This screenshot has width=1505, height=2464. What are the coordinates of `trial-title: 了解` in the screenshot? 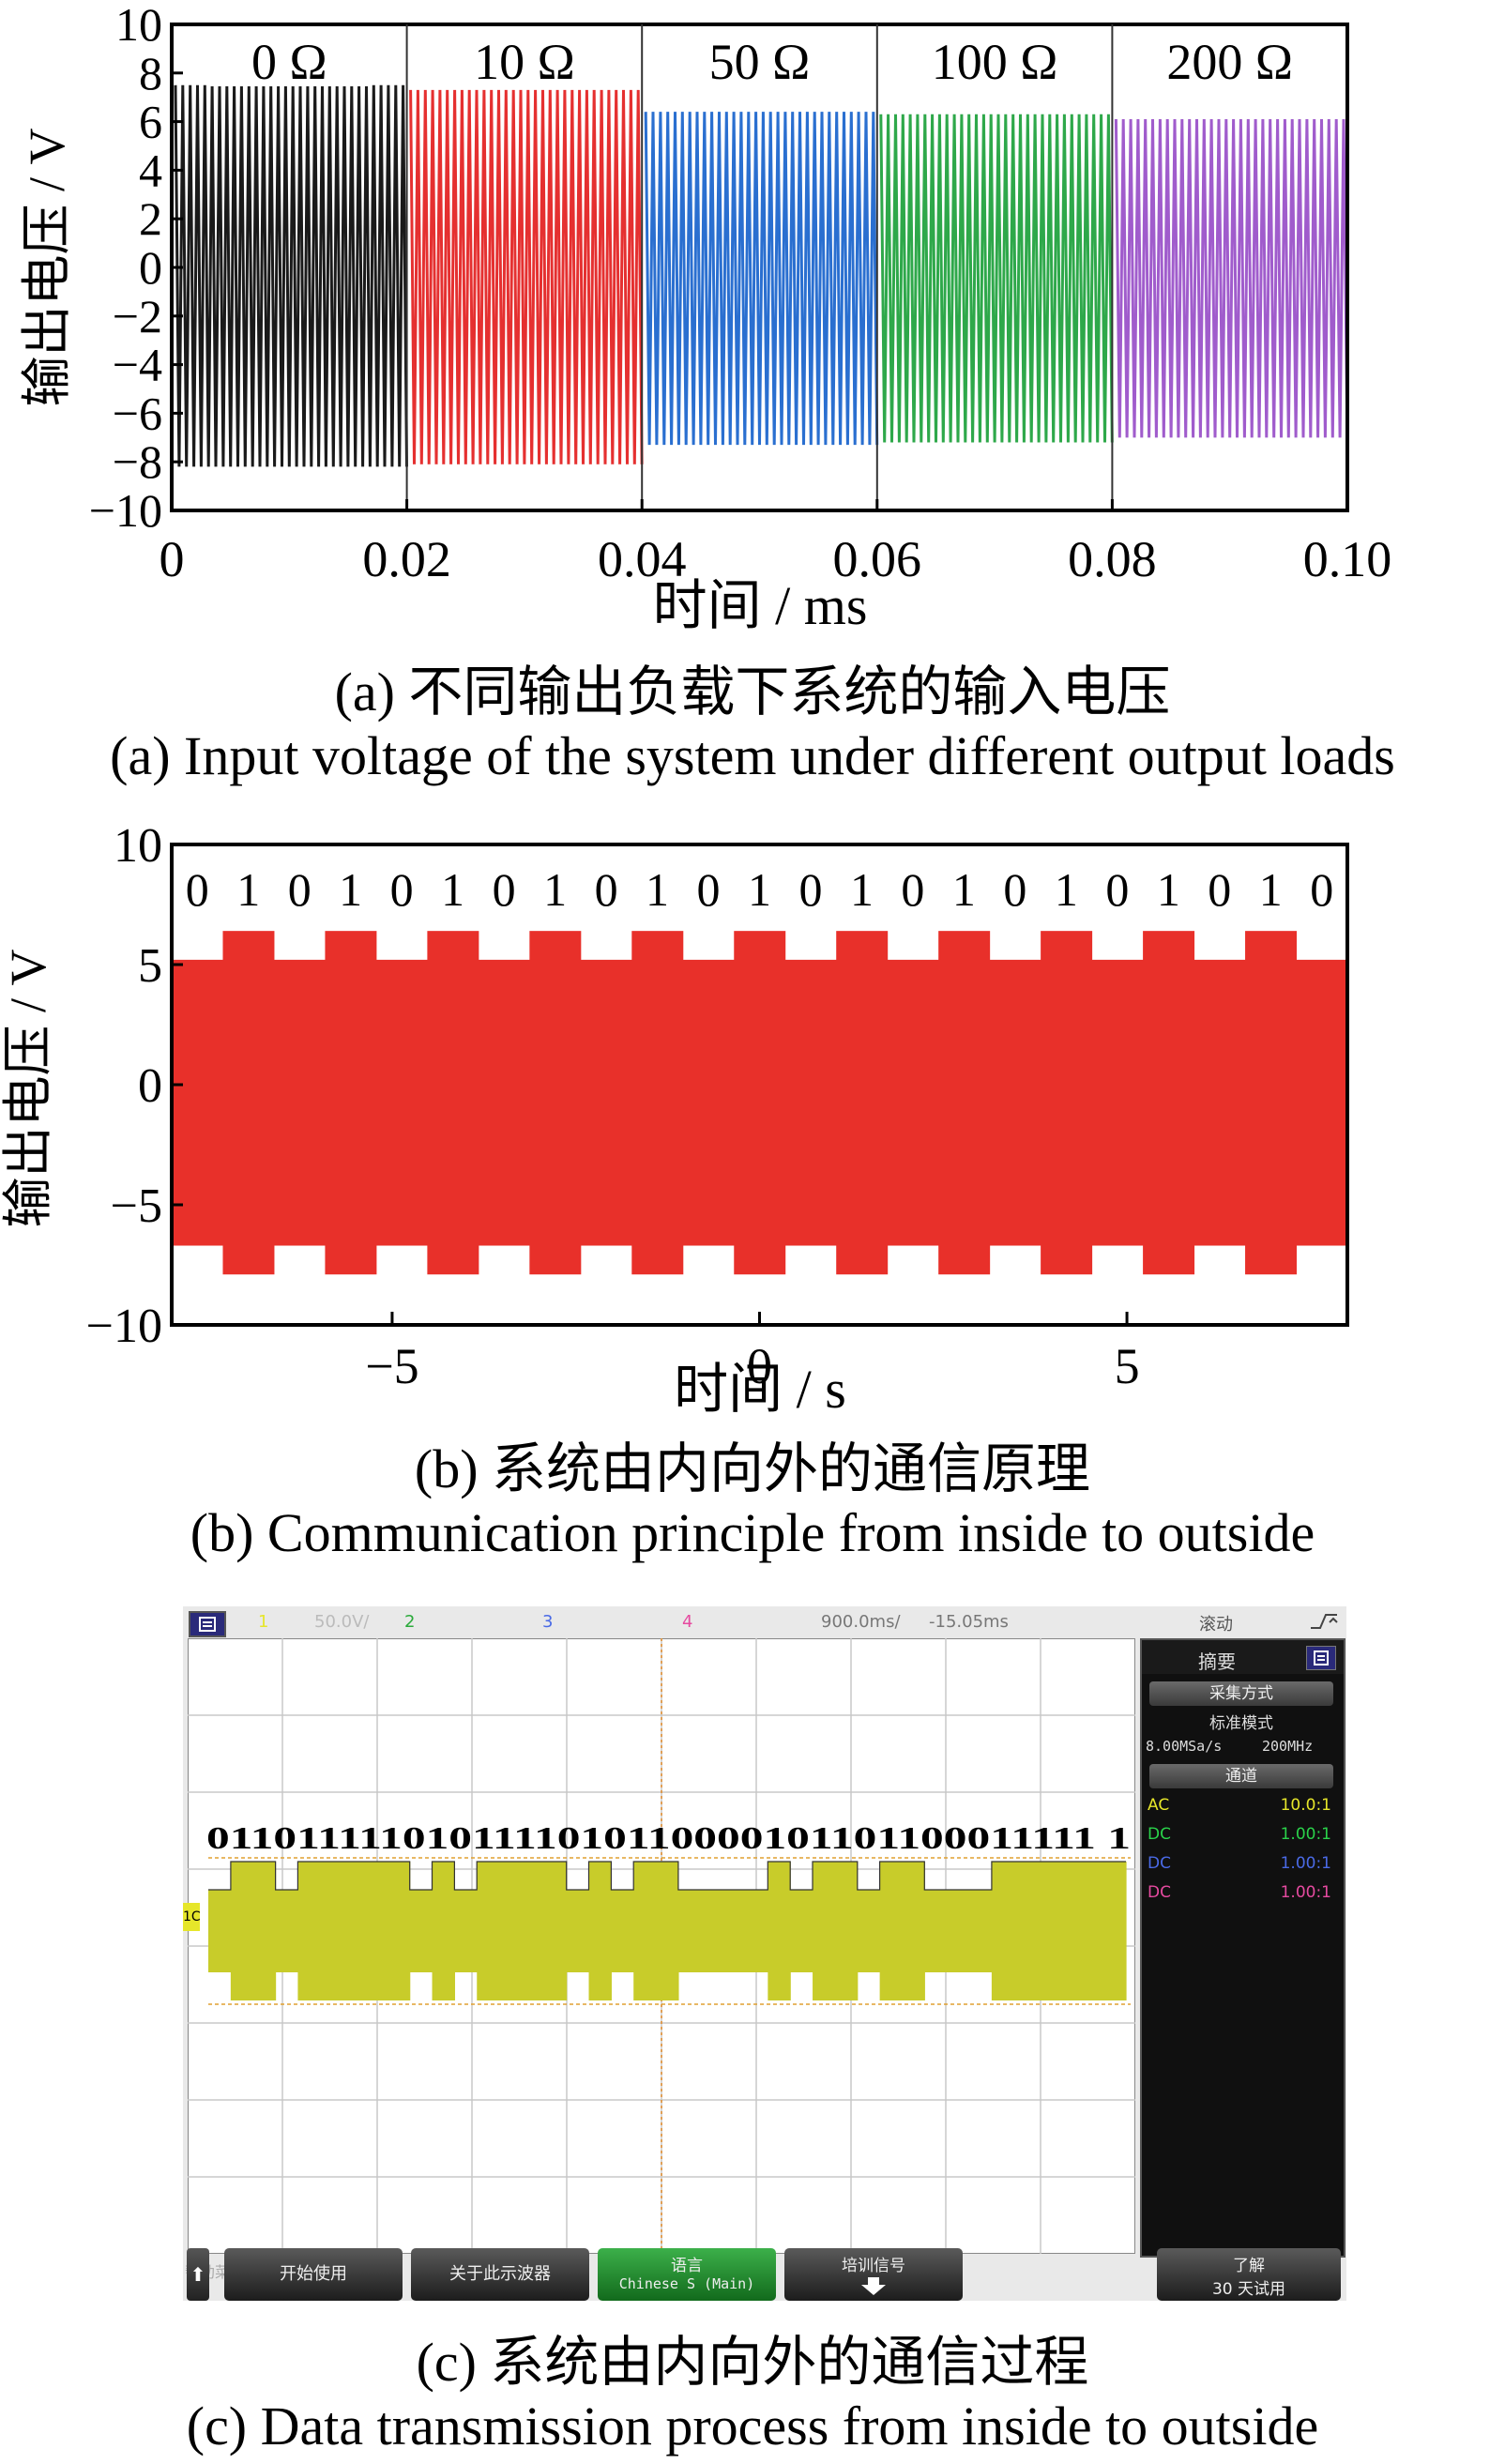 It's located at (1249, 2266).